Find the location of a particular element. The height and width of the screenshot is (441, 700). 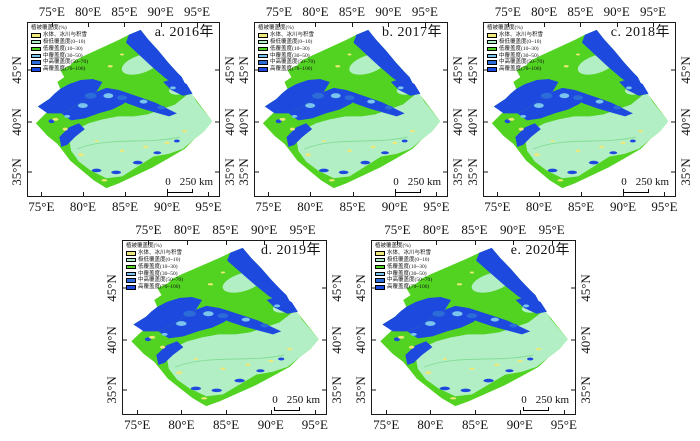

lon-label-bottom: 85°E is located at coordinates (352, 206).